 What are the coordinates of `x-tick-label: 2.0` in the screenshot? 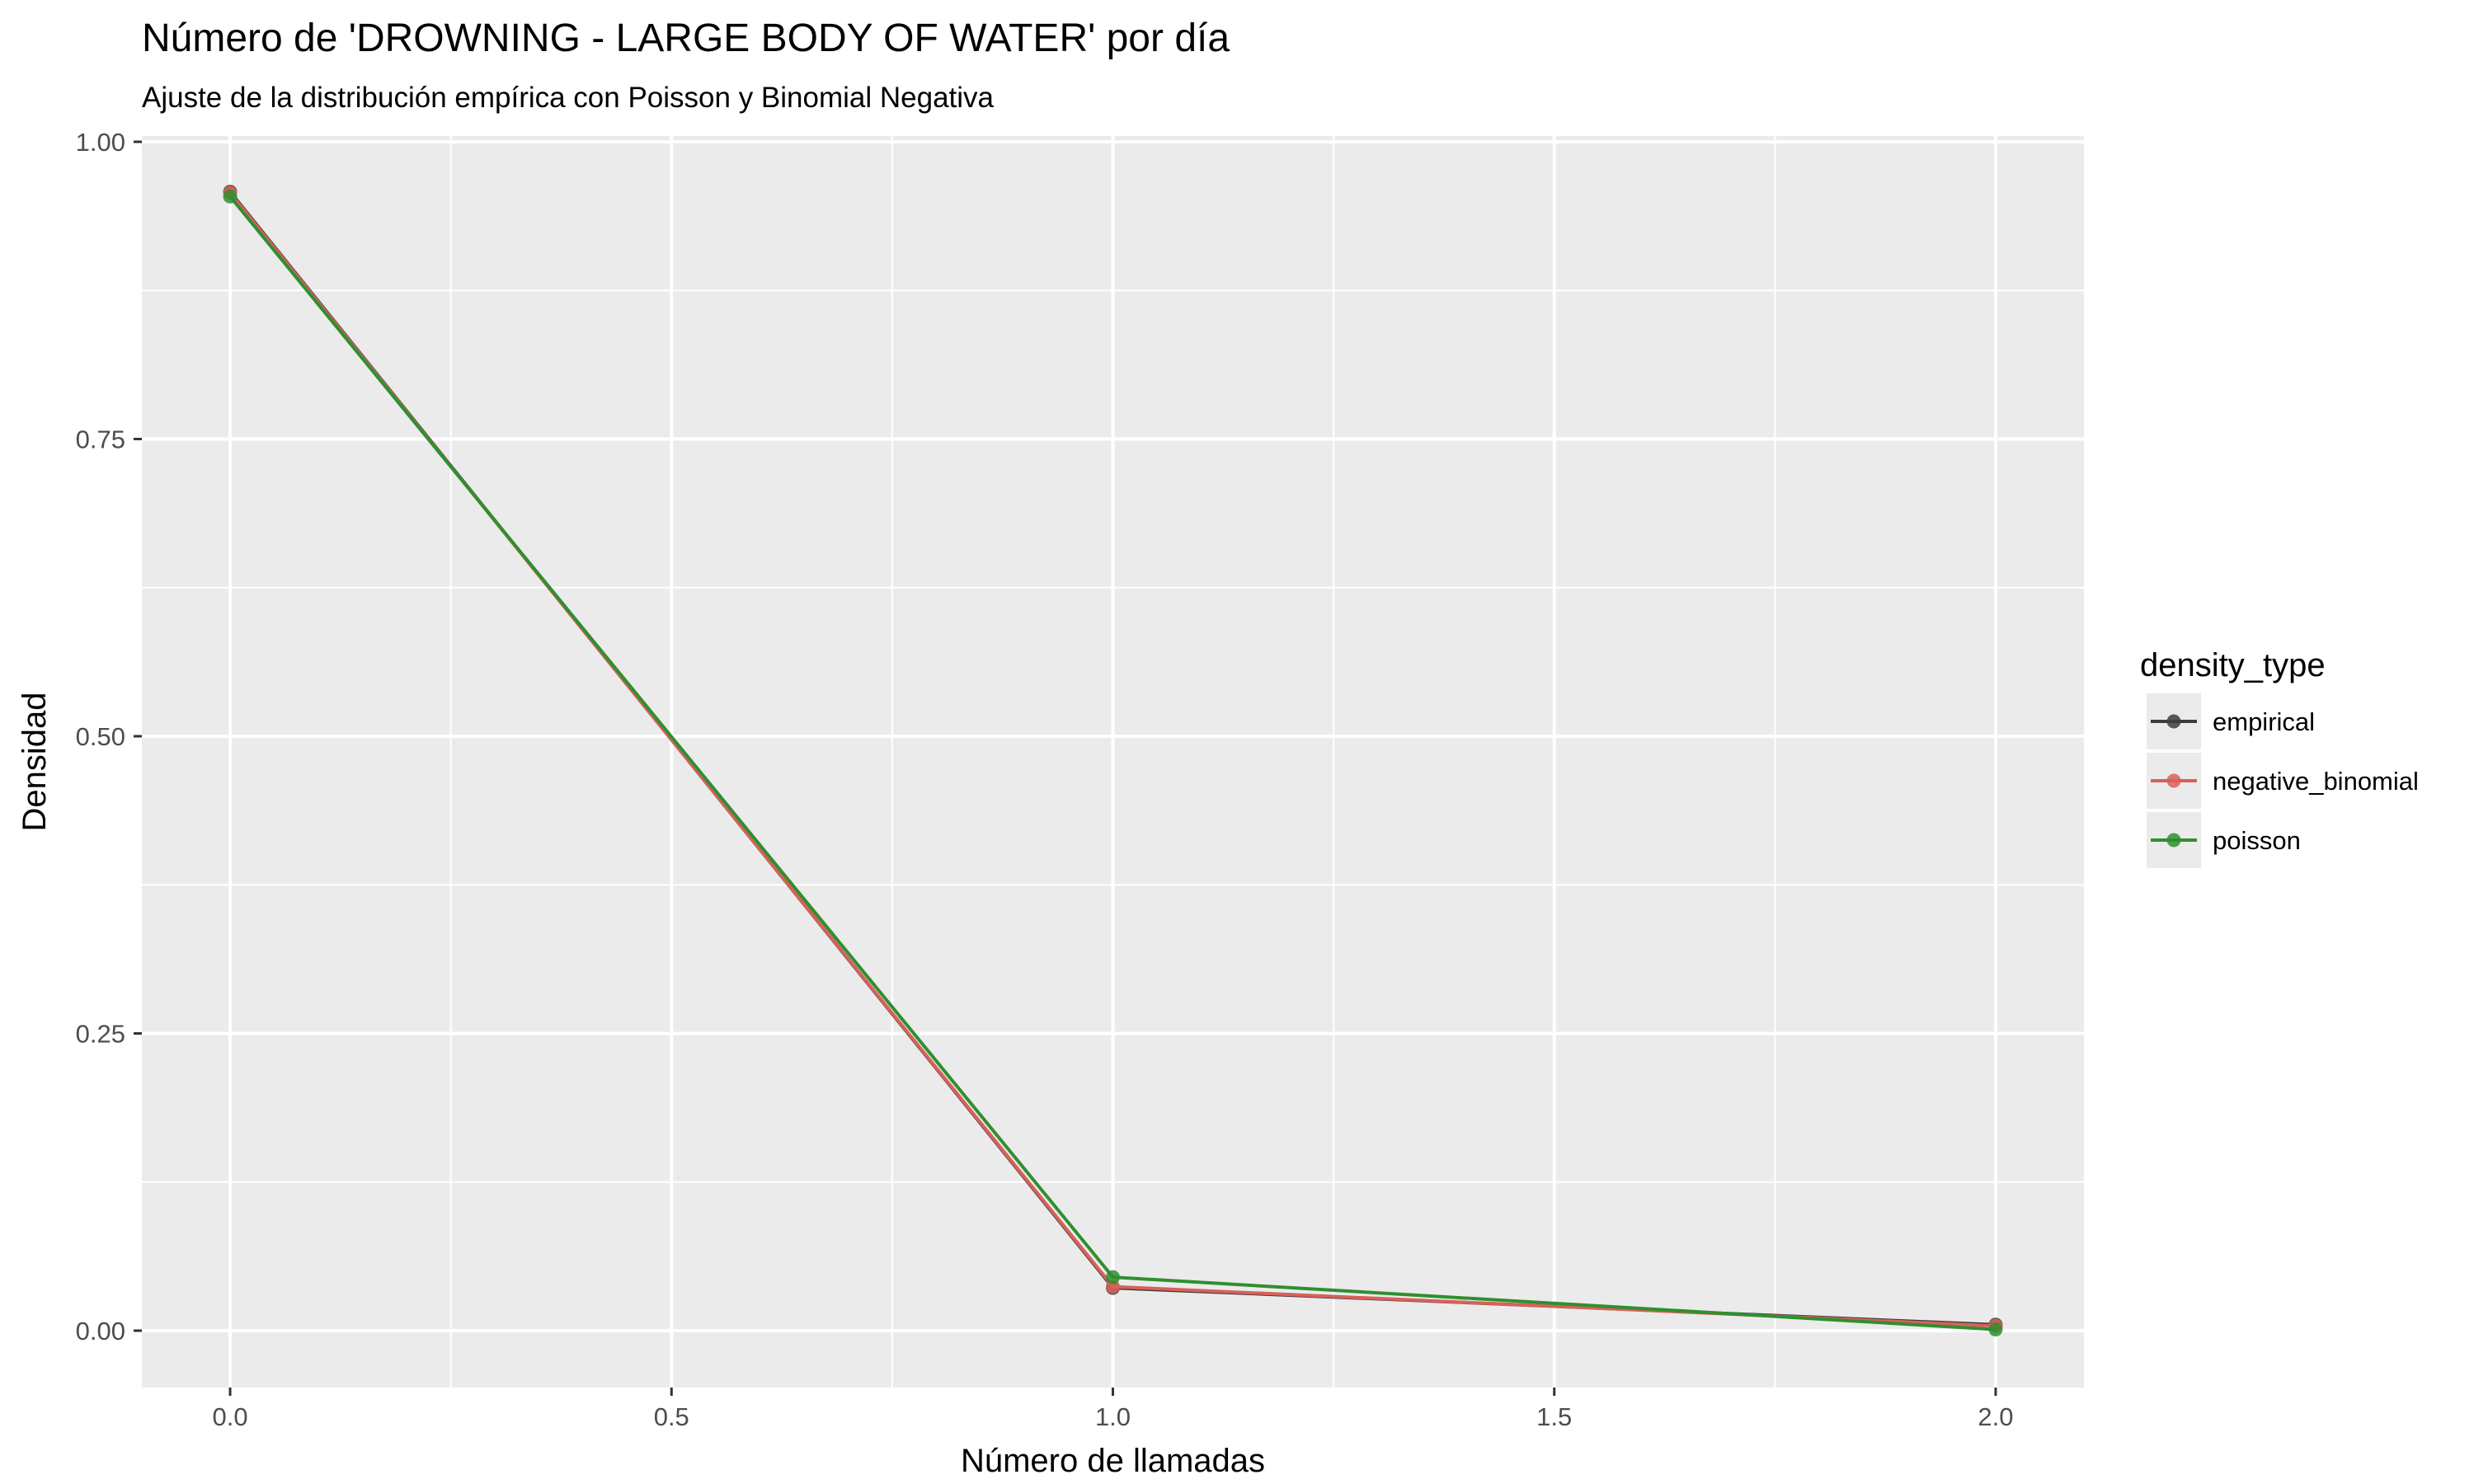 It's located at (1995, 1416).